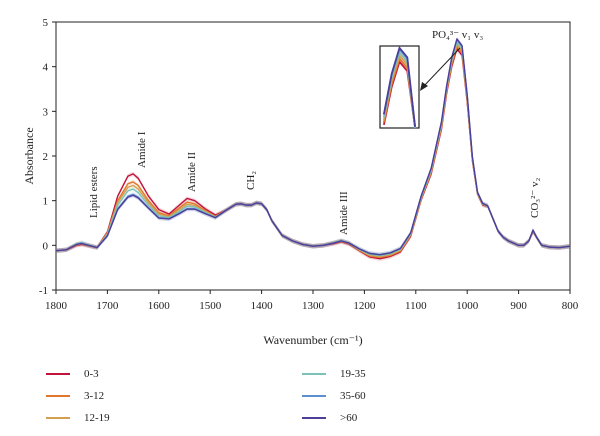 Image resolution: width=600 pixels, height=436 pixels. Describe the element at coordinates (364, 306) in the screenshot. I see `x-tick-label: 1200` at that location.